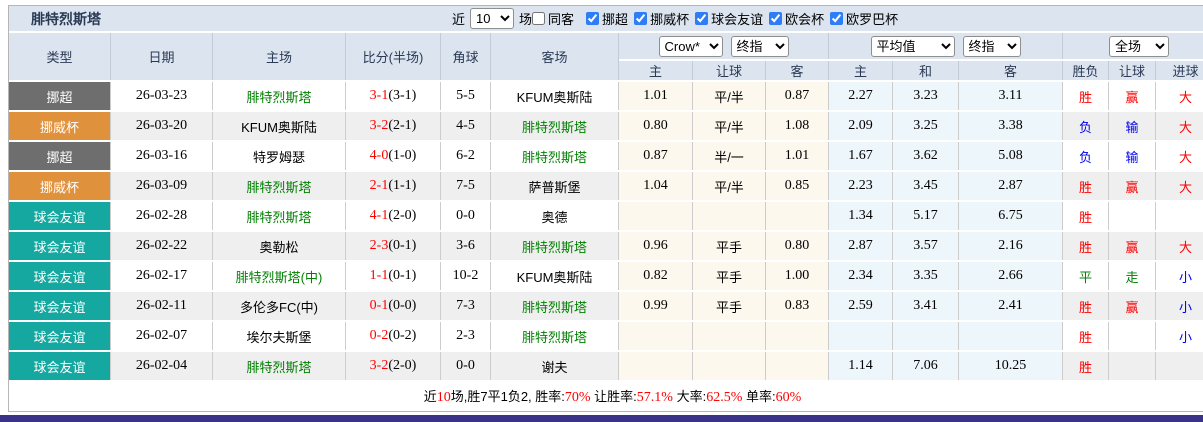 The image size is (1203, 422). Describe the element at coordinates (654, 397) in the screenshot. I see `stat-value: 57.1%` at that location.